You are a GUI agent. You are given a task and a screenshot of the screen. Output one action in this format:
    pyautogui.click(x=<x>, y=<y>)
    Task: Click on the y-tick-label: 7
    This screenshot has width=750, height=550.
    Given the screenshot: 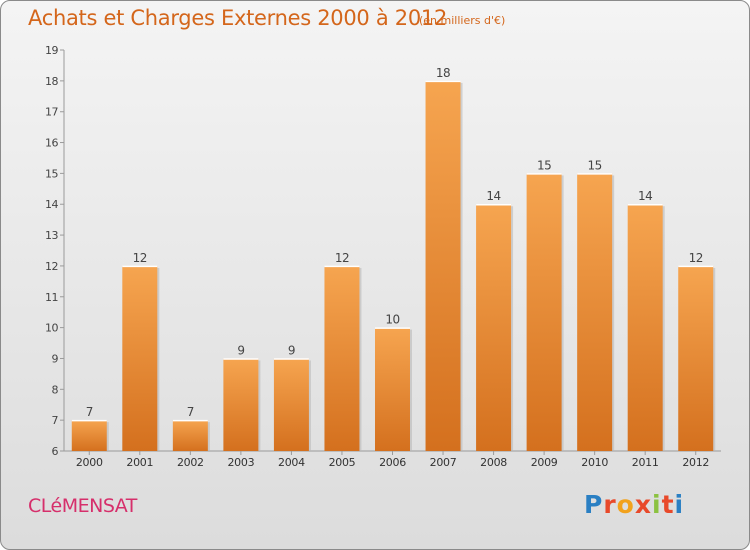 What is the action you would take?
    pyautogui.click(x=55, y=420)
    